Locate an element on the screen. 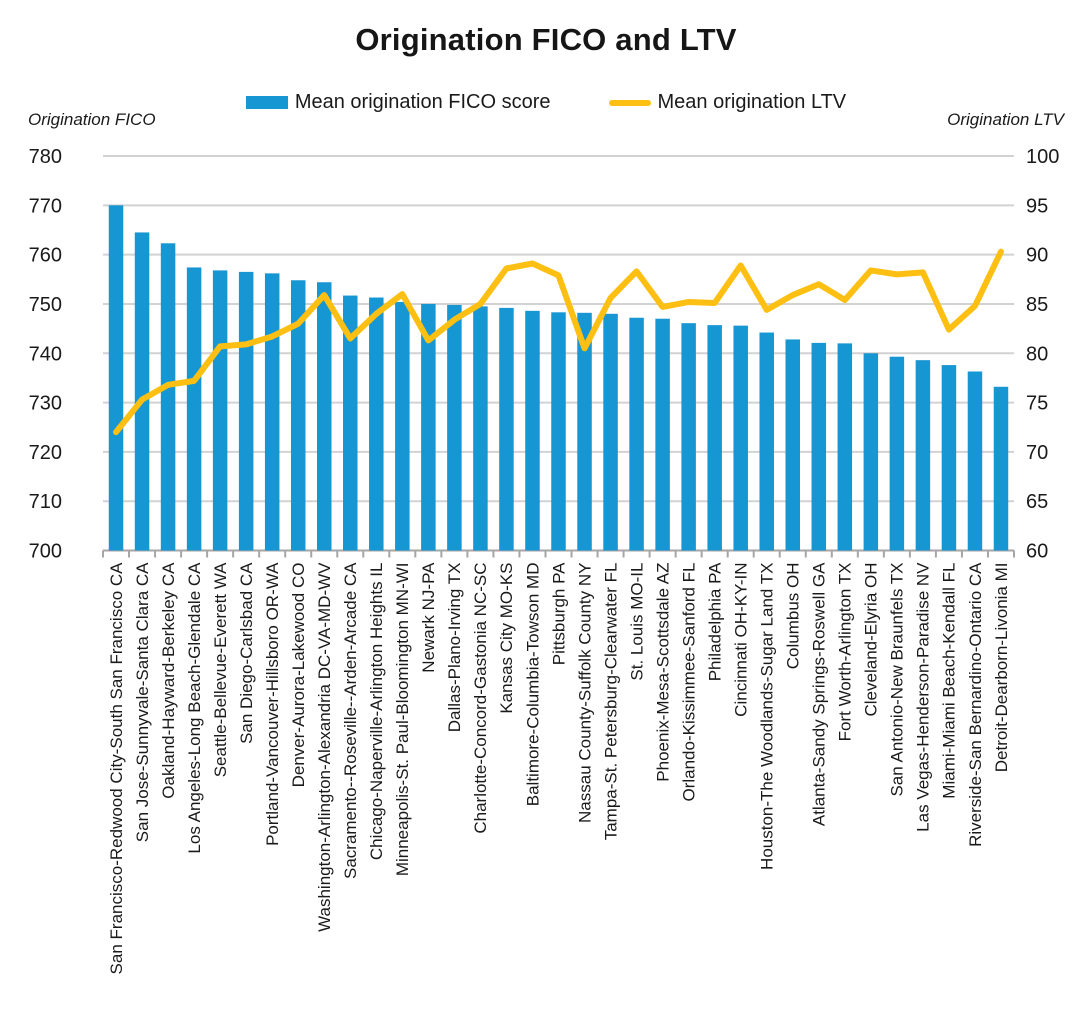 This screenshot has width=1092, height=1024. y-tick-label-left: 770 is located at coordinates (45, 206).